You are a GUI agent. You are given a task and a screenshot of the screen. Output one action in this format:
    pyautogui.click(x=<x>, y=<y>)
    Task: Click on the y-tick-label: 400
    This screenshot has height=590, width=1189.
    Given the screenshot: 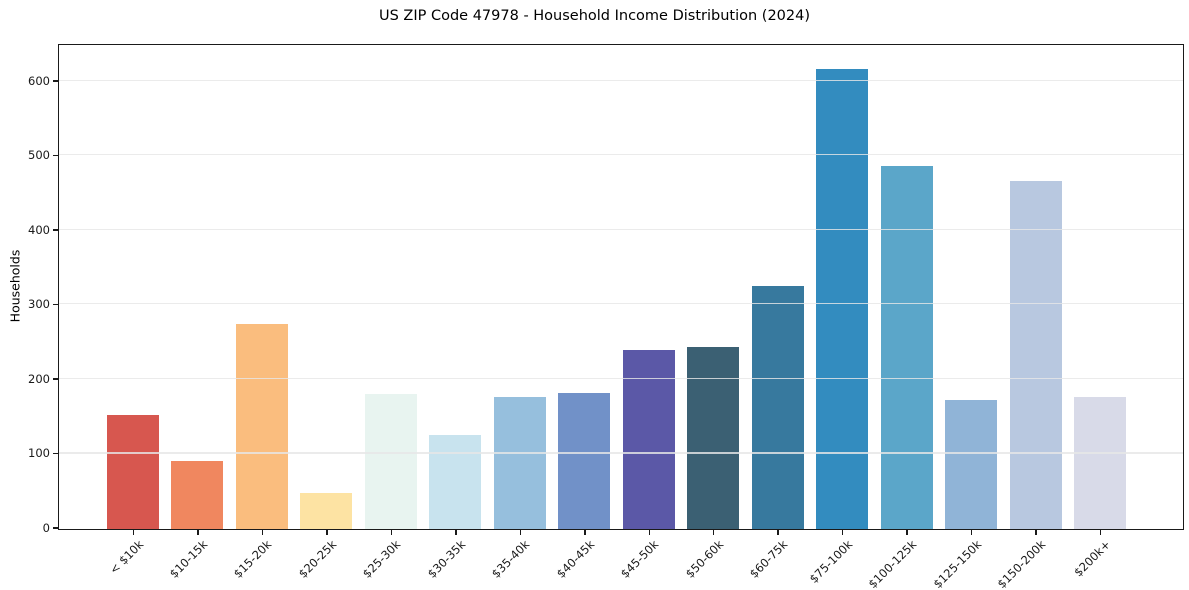 What is the action you would take?
    pyautogui.click(x=39, y=229)
    